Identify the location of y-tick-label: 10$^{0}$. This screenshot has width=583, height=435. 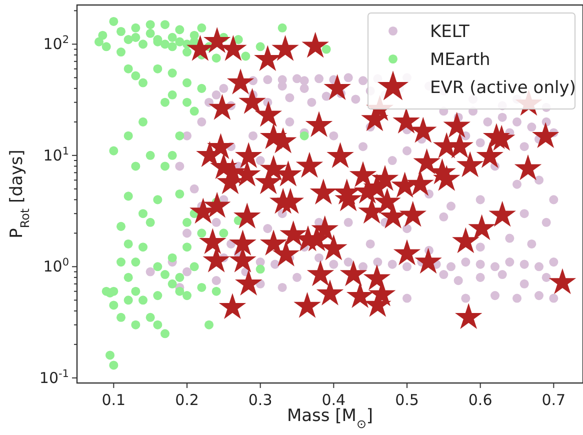
(56, 266).